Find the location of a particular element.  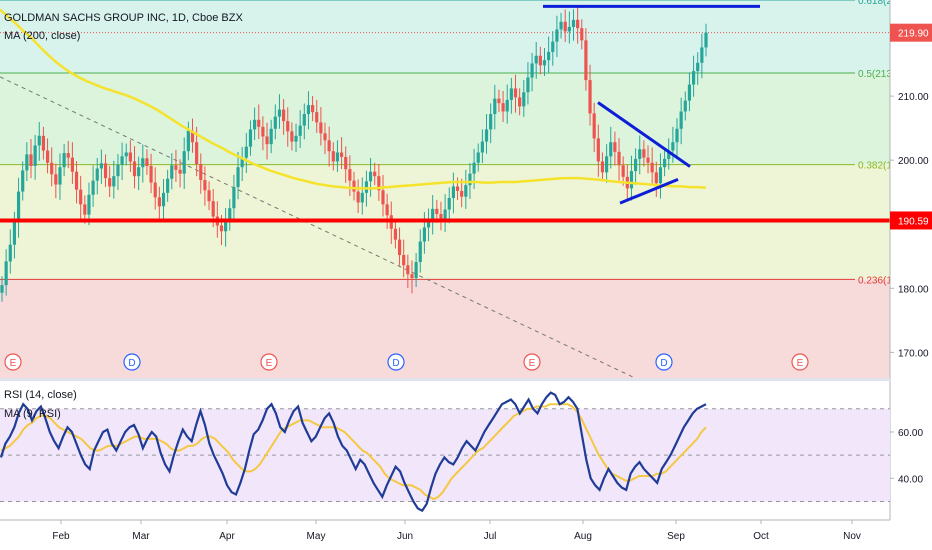

fib-label: 0.5(213. is located at coordinates (876, 74).